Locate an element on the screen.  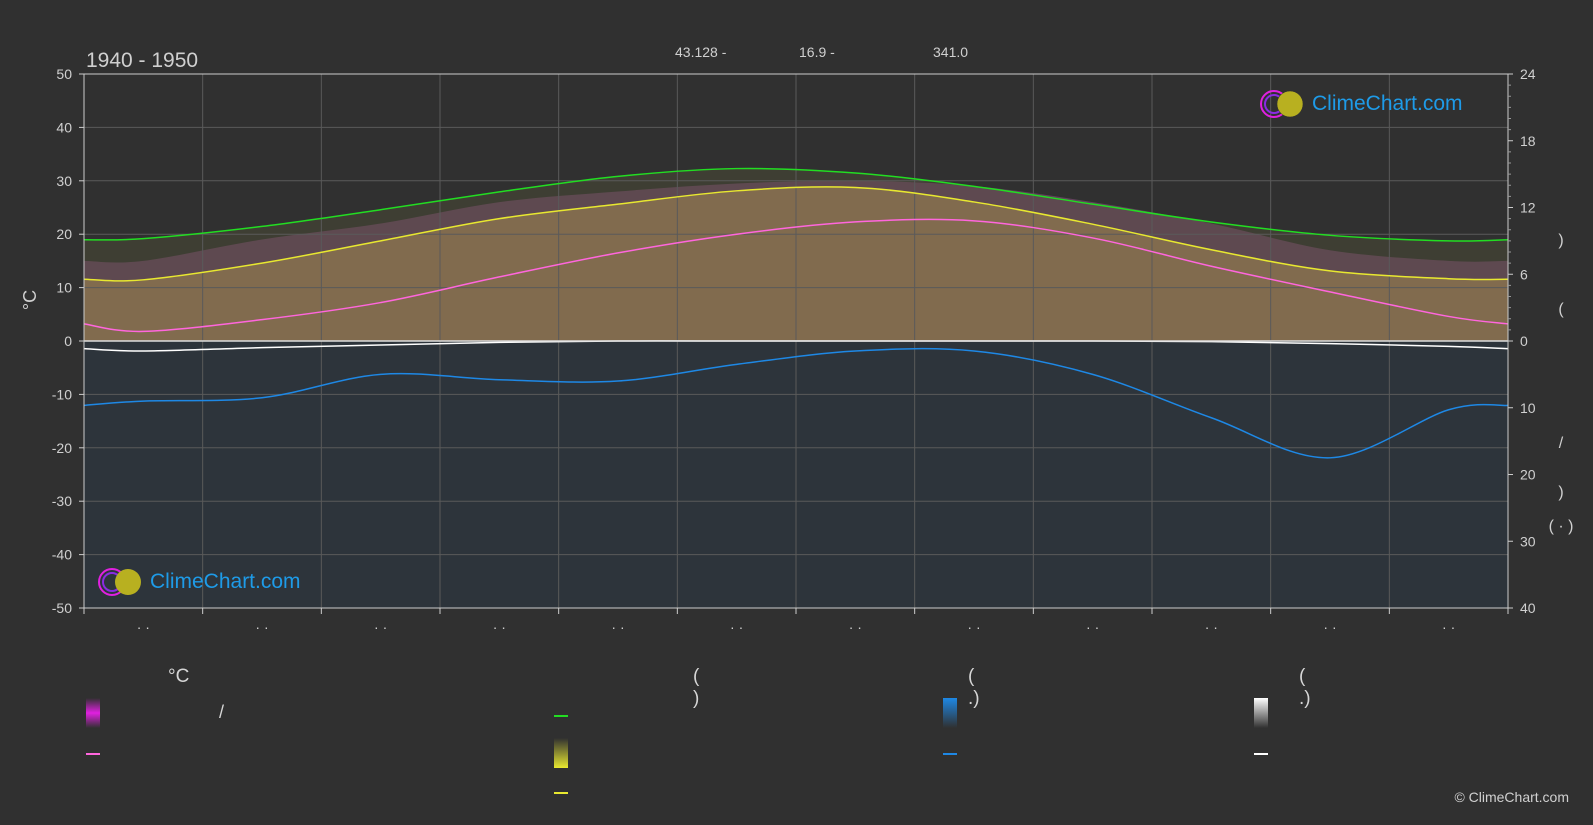
y2-tick-label: 40 is located at coordinates (1528, 608).